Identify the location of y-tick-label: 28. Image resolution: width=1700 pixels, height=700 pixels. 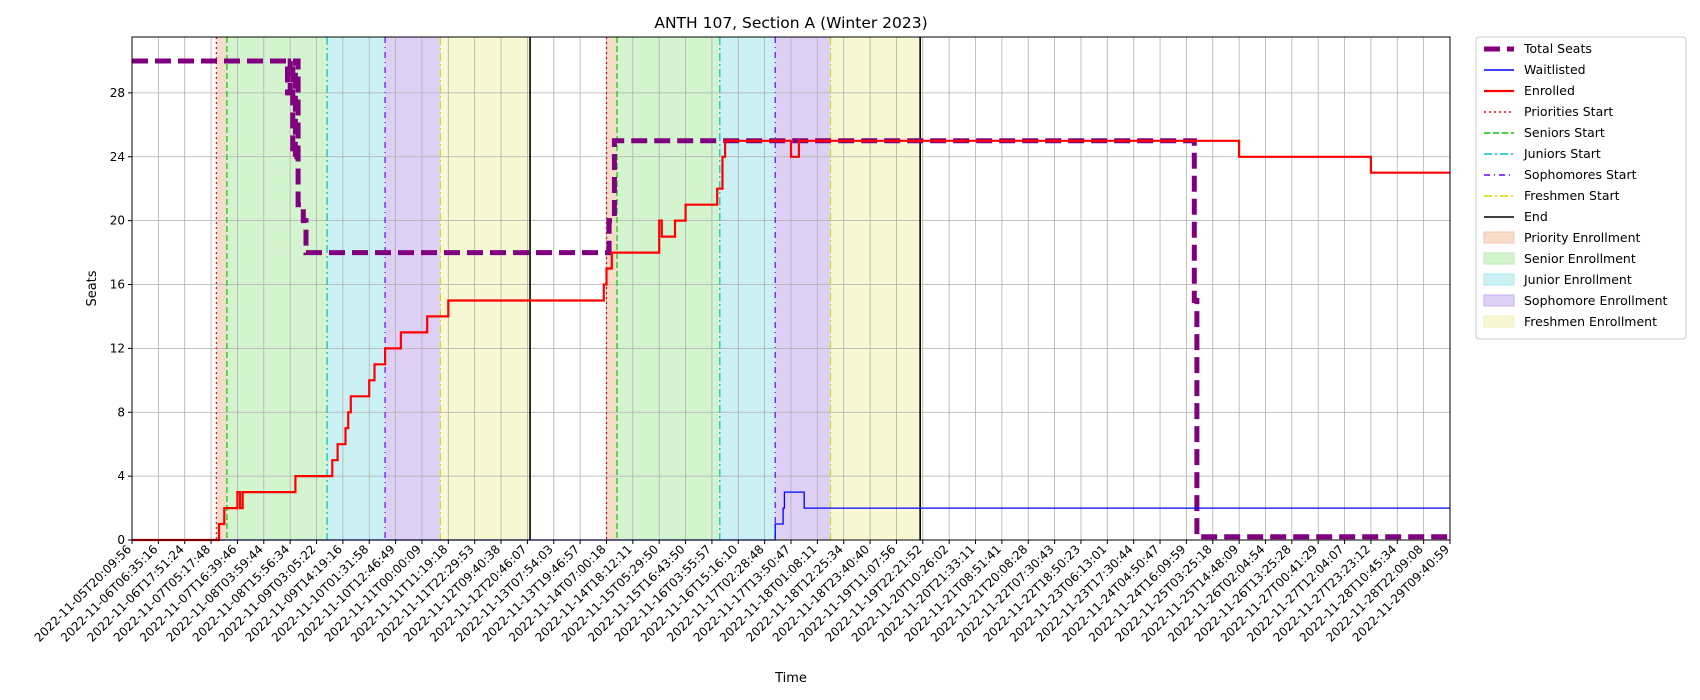
(117, 93).